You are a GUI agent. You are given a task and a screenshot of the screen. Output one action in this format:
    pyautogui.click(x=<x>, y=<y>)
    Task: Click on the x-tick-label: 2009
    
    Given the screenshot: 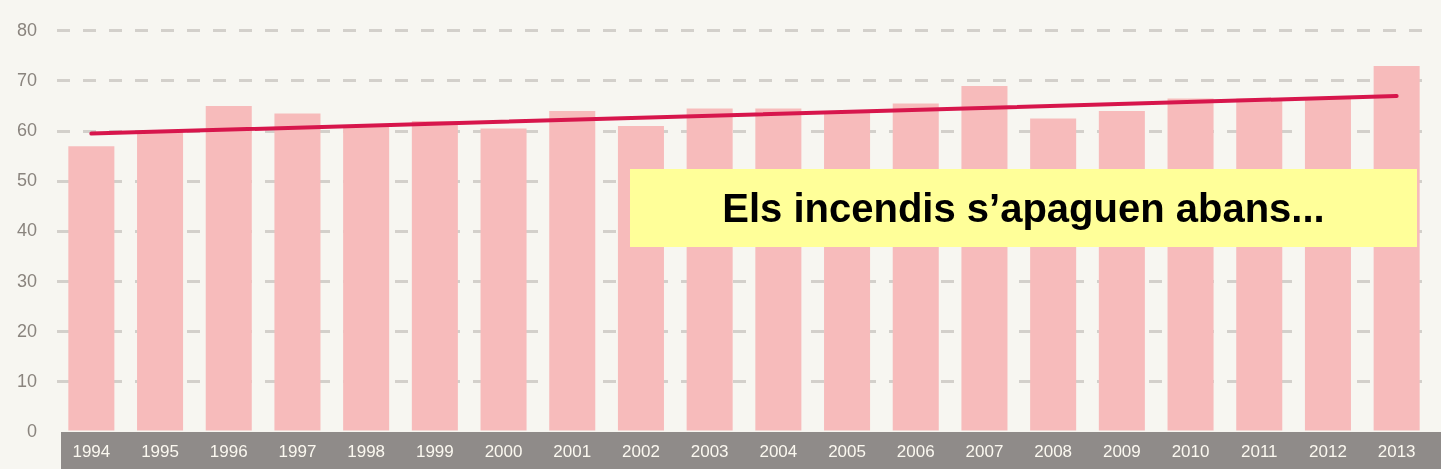 What is the action you would take?
    pyautogui.click(x=1121, y=451)
    